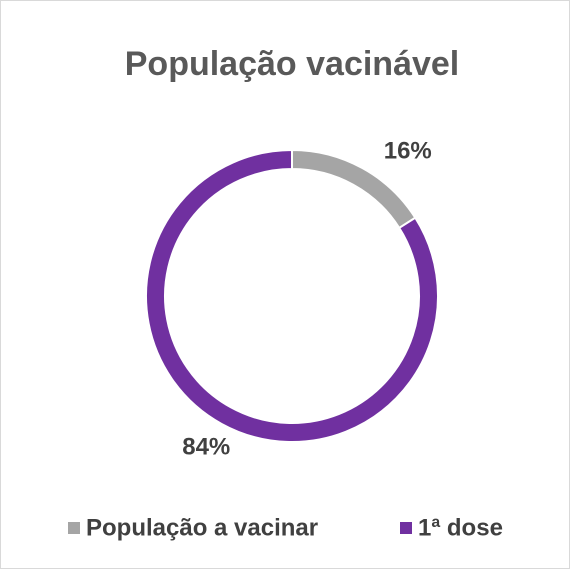 The height and width of the screenshot is (569, 570). What do you see at coordinates (460, 527) in the screenshot?
I see `legend-label: 1ª dose` at bounding box center [460, 527].